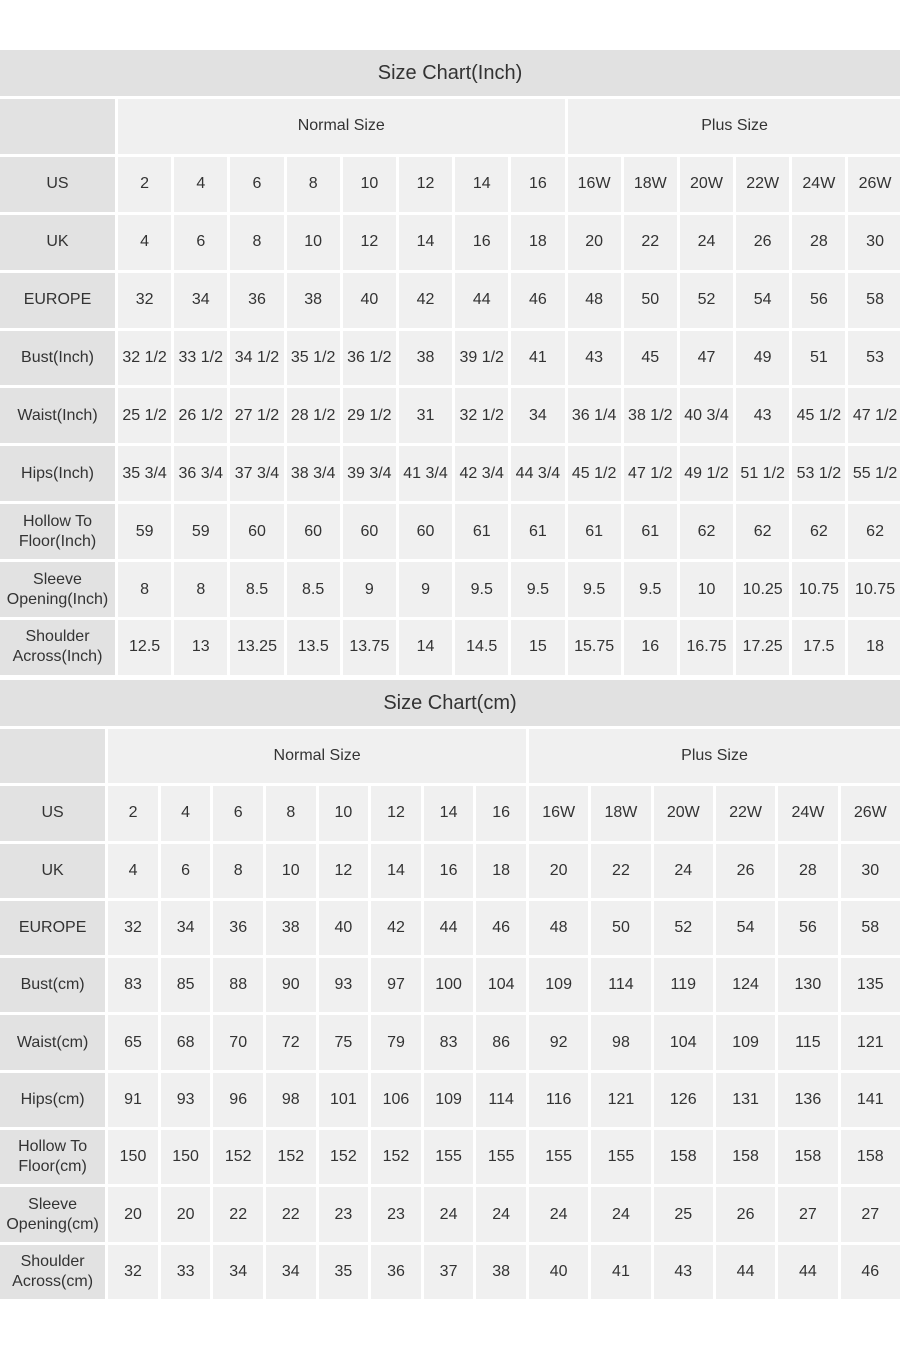  What do you see at coordinates (621, 1100) in the screenshot?
I see `size-value-cell: 121` at bounding box center [621, 1100].